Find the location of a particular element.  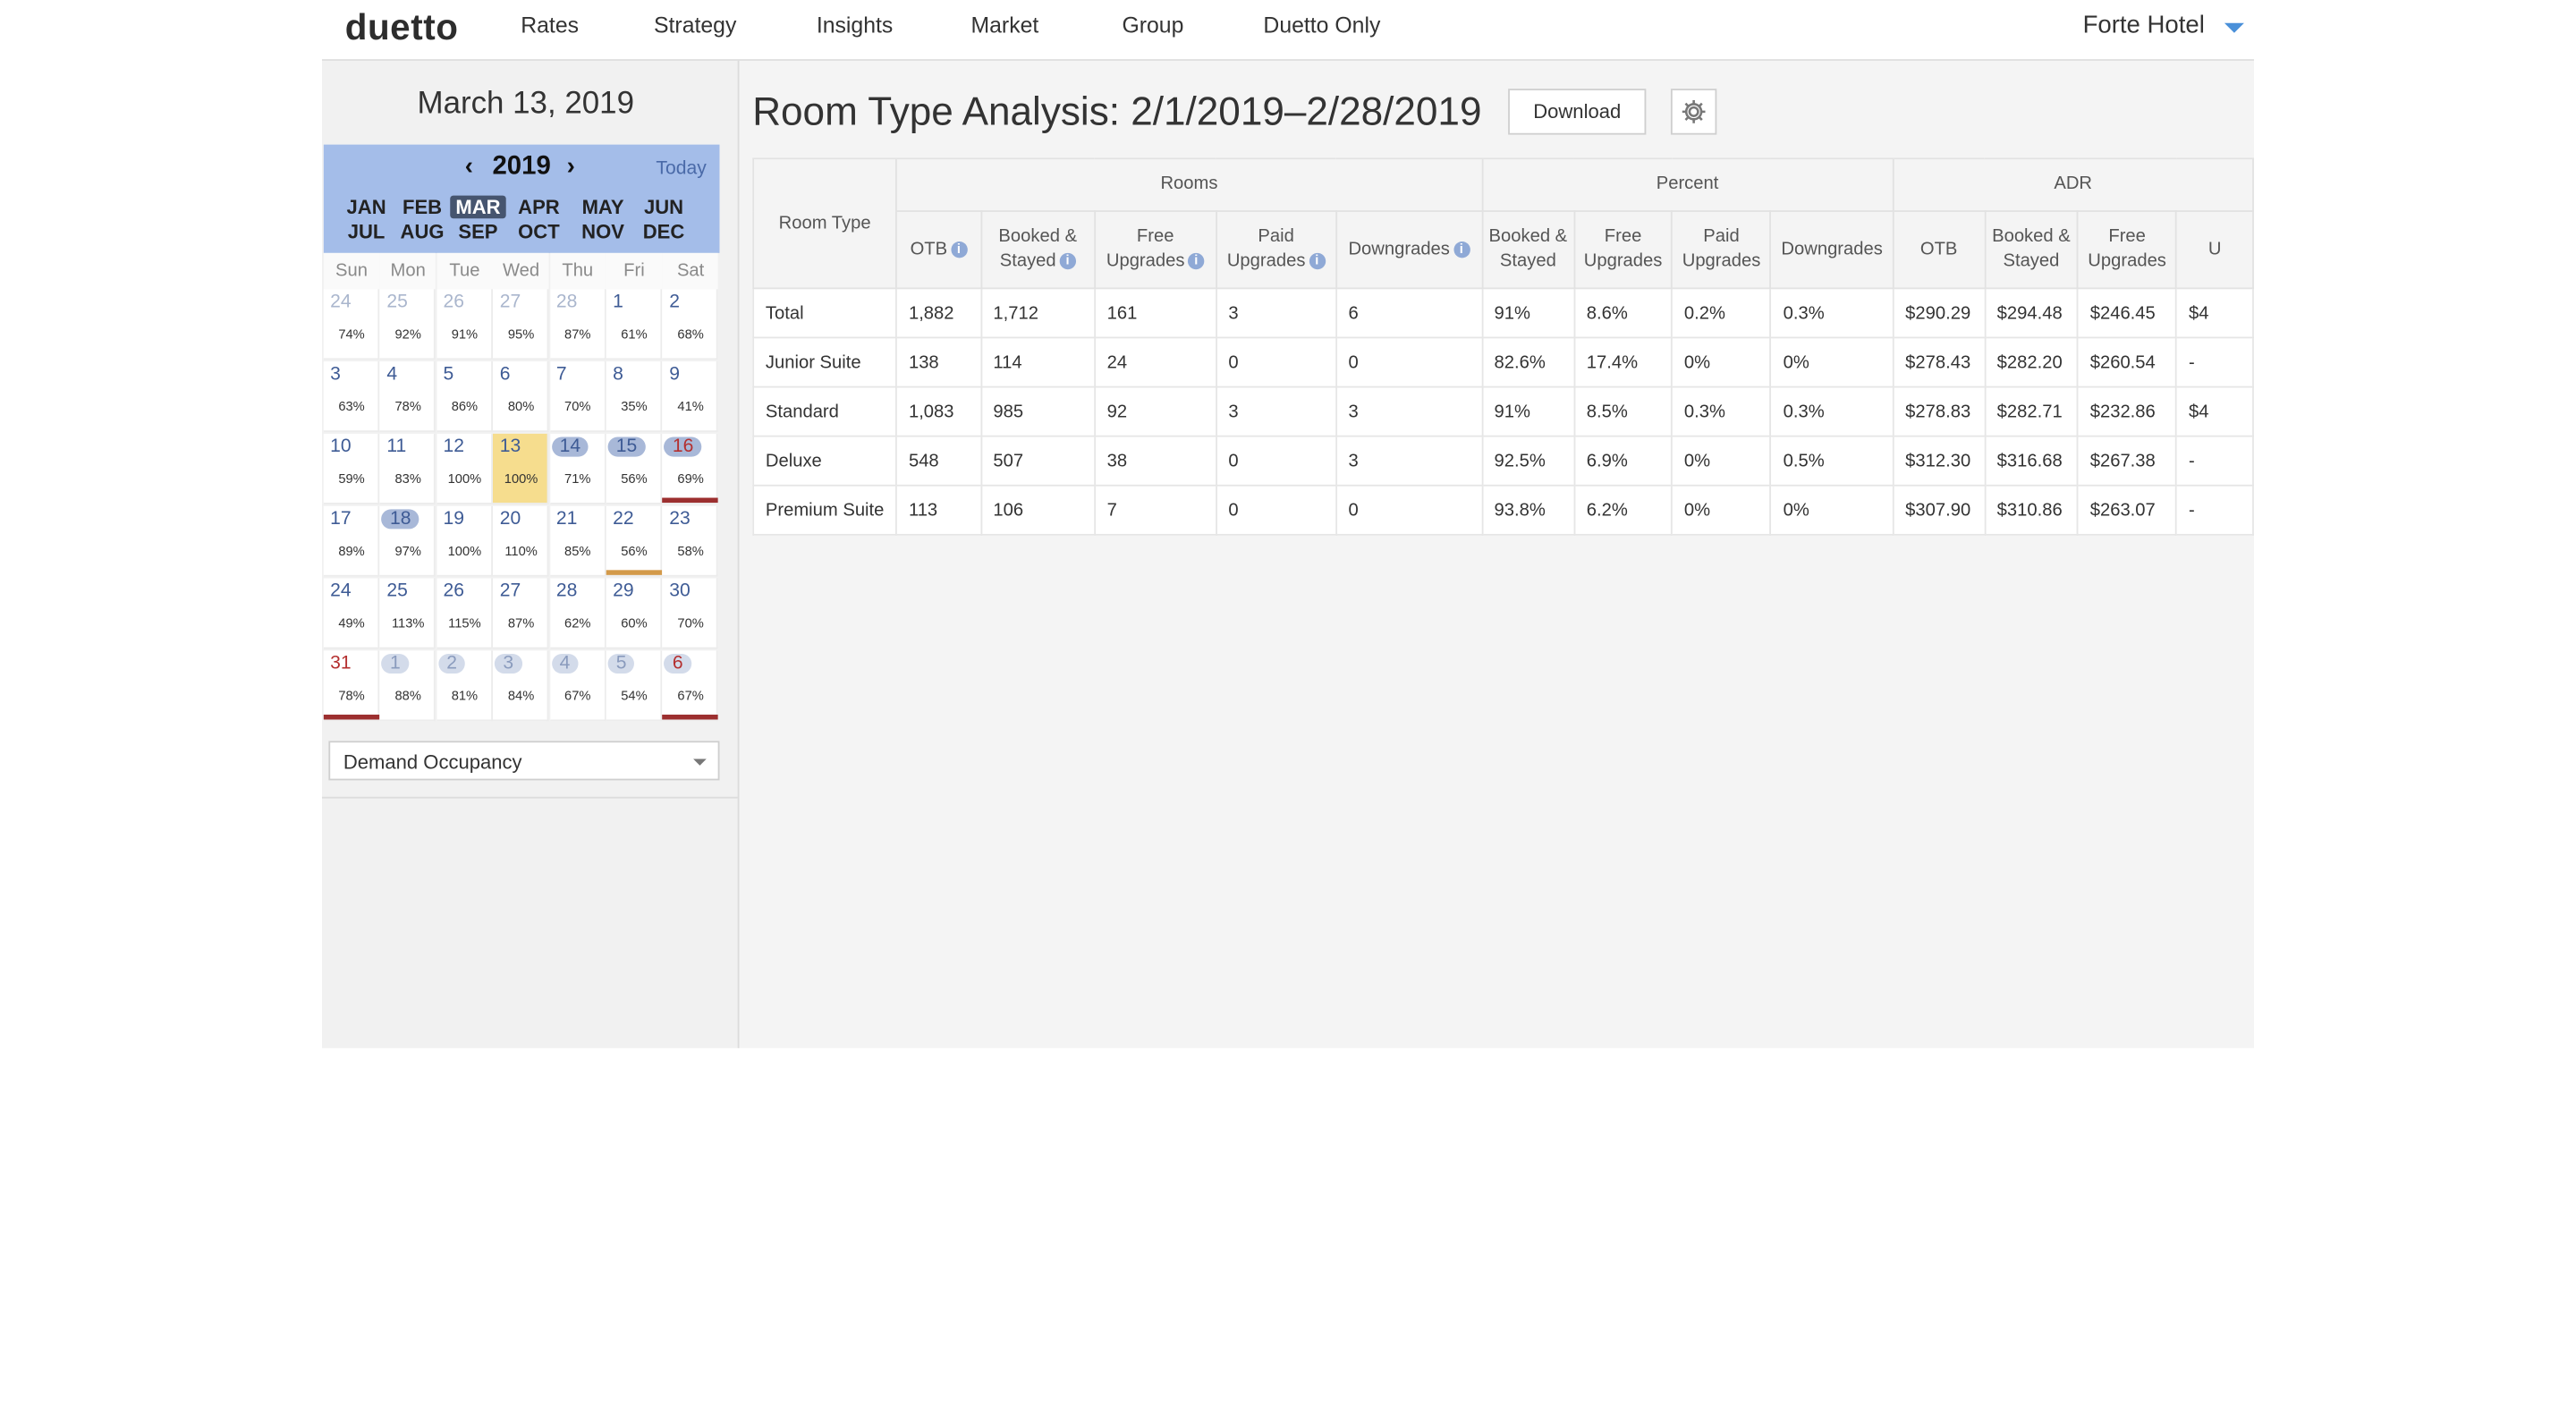

nav-strategy: Strategy is located at coordinates (695, 26).